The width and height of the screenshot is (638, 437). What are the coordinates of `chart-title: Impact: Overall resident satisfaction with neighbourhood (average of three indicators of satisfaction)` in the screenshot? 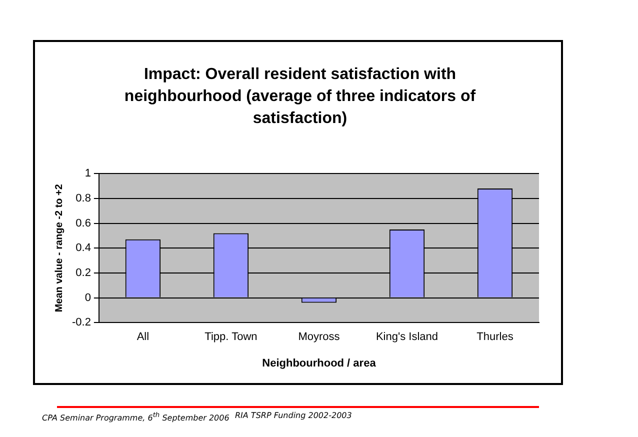 It's located at (300, 97).